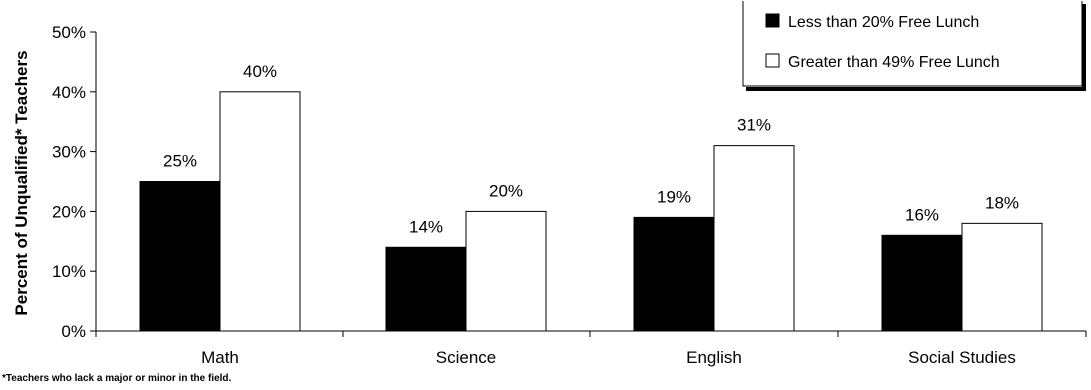  What do you see at coordinates (1002, 202) in the screenshot?
I see `data-label: 18%` at bounding box center [1002, 202].